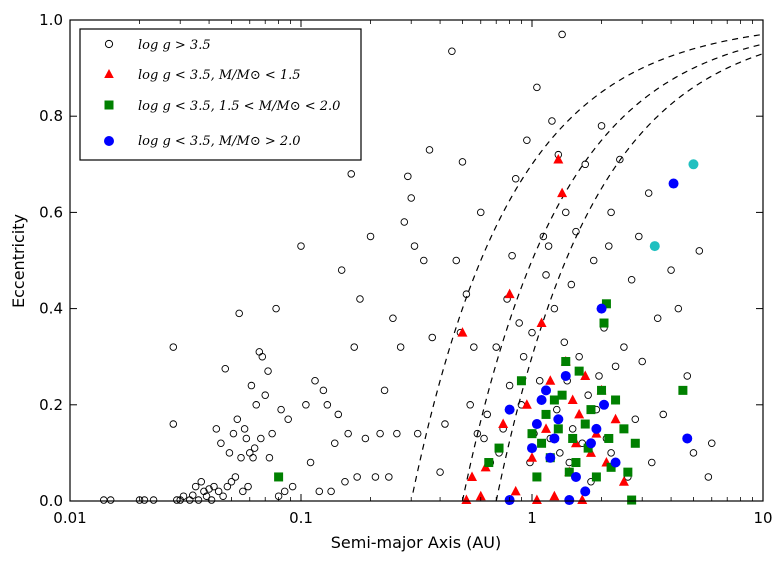 This screenshot has width=783, height=564. What do you see at coordinates (51, 20) in the screenshot?
I see `y-tick-label: 1.0` at bounding box center [51, 20].